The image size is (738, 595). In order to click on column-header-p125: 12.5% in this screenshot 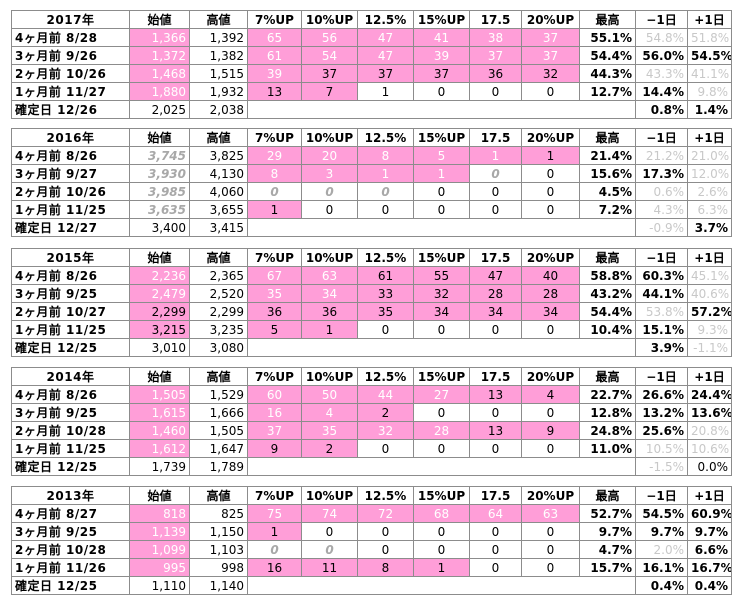, I will do `click(385, 376)`.